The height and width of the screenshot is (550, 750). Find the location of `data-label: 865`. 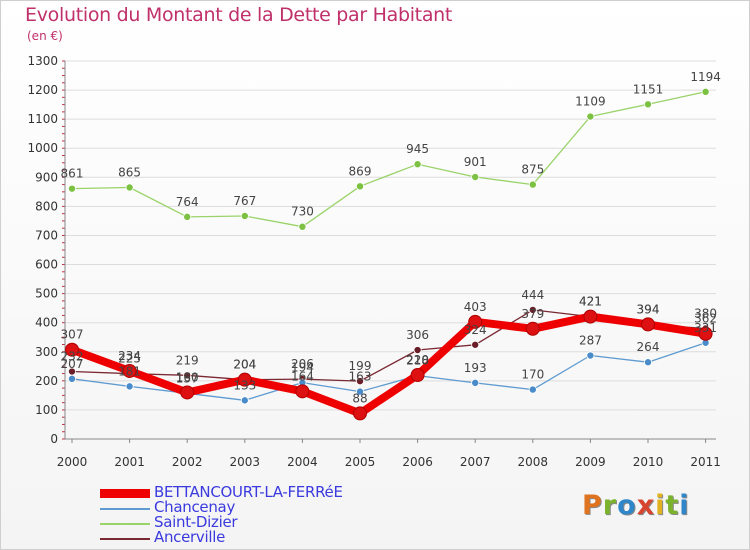

data-label: 865 is located at coordinates (129, 172).